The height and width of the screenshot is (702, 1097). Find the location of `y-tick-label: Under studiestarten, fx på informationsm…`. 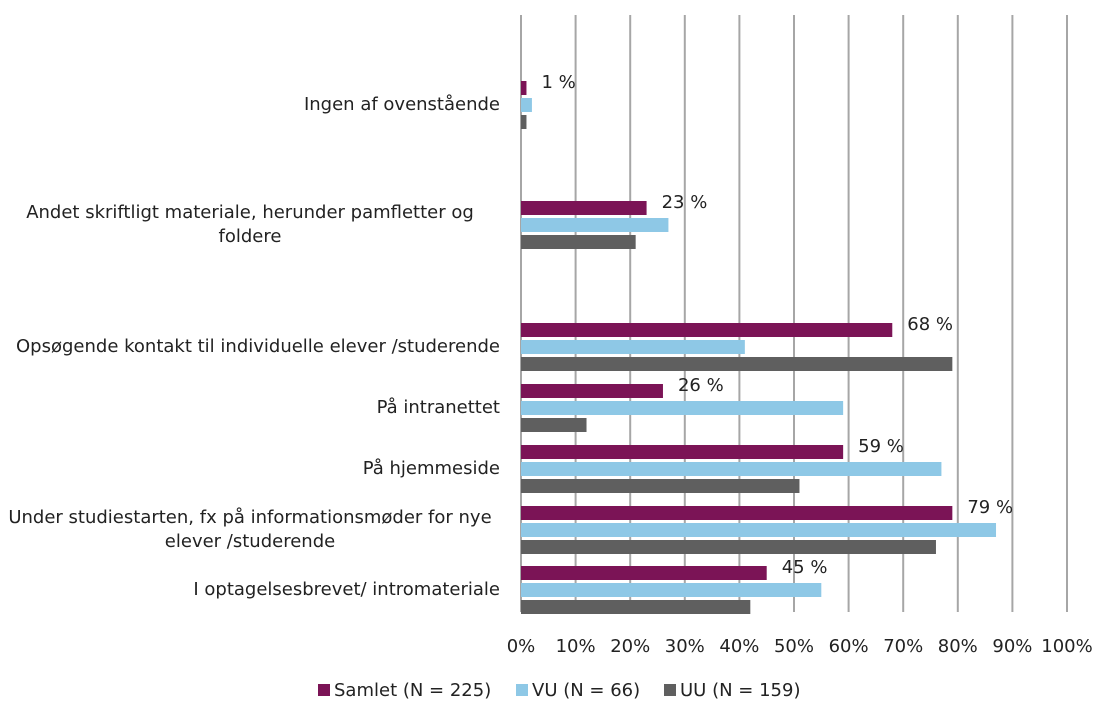

y-tick-label: Under studiestarten, fx på informationsm… is located at coordinates (250, 529).